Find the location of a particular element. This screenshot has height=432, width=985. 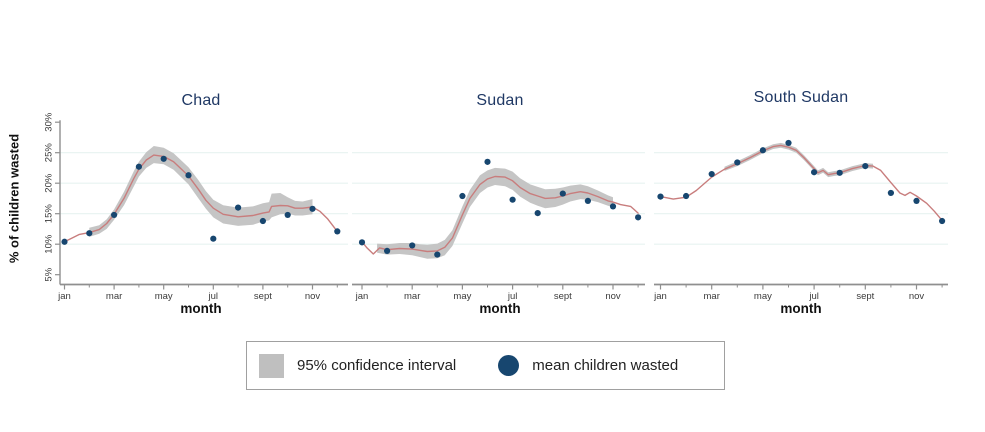

panel-title-south-sudan: South Sudan is located at coordinates (801, 97).